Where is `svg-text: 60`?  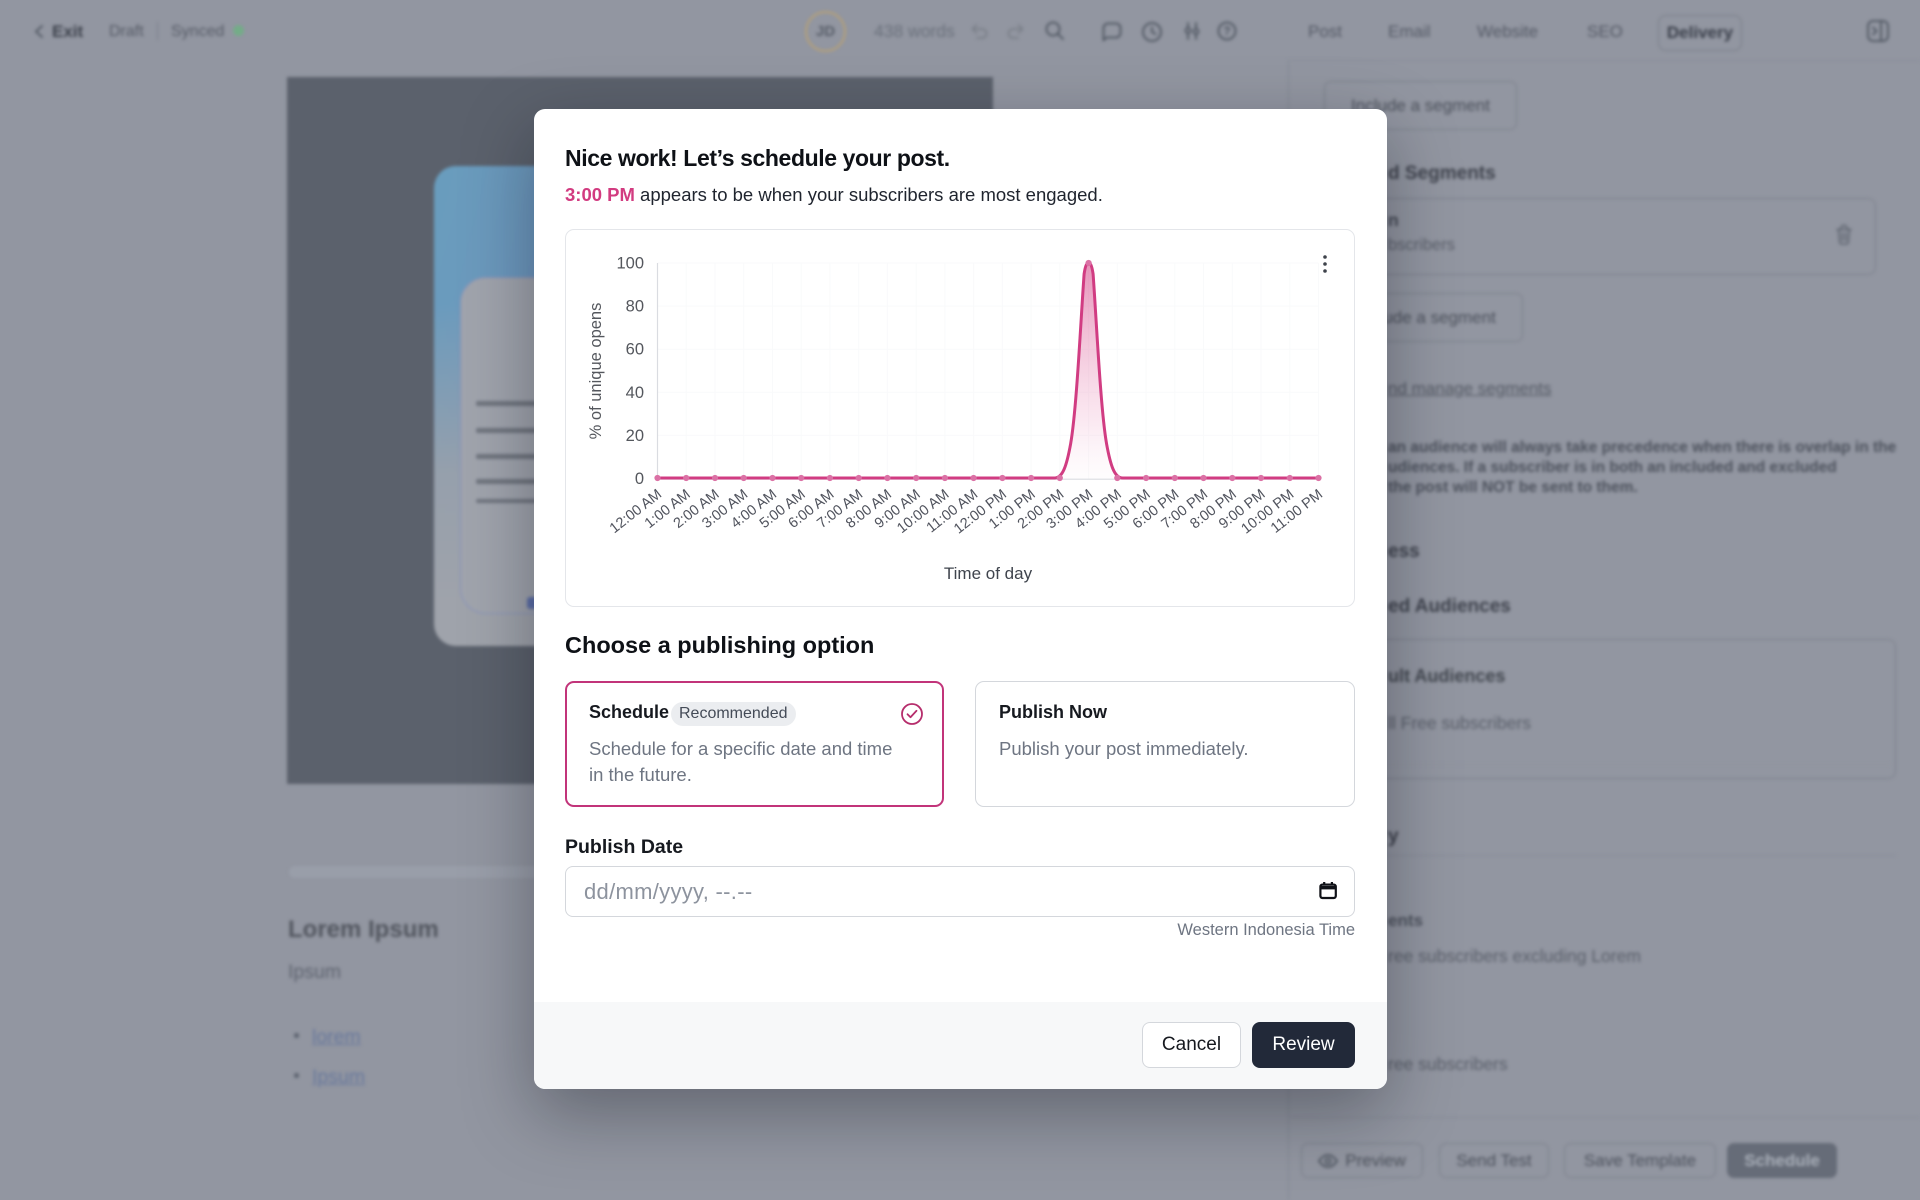 svg-text: 60 is located at coordinates (635, 350).